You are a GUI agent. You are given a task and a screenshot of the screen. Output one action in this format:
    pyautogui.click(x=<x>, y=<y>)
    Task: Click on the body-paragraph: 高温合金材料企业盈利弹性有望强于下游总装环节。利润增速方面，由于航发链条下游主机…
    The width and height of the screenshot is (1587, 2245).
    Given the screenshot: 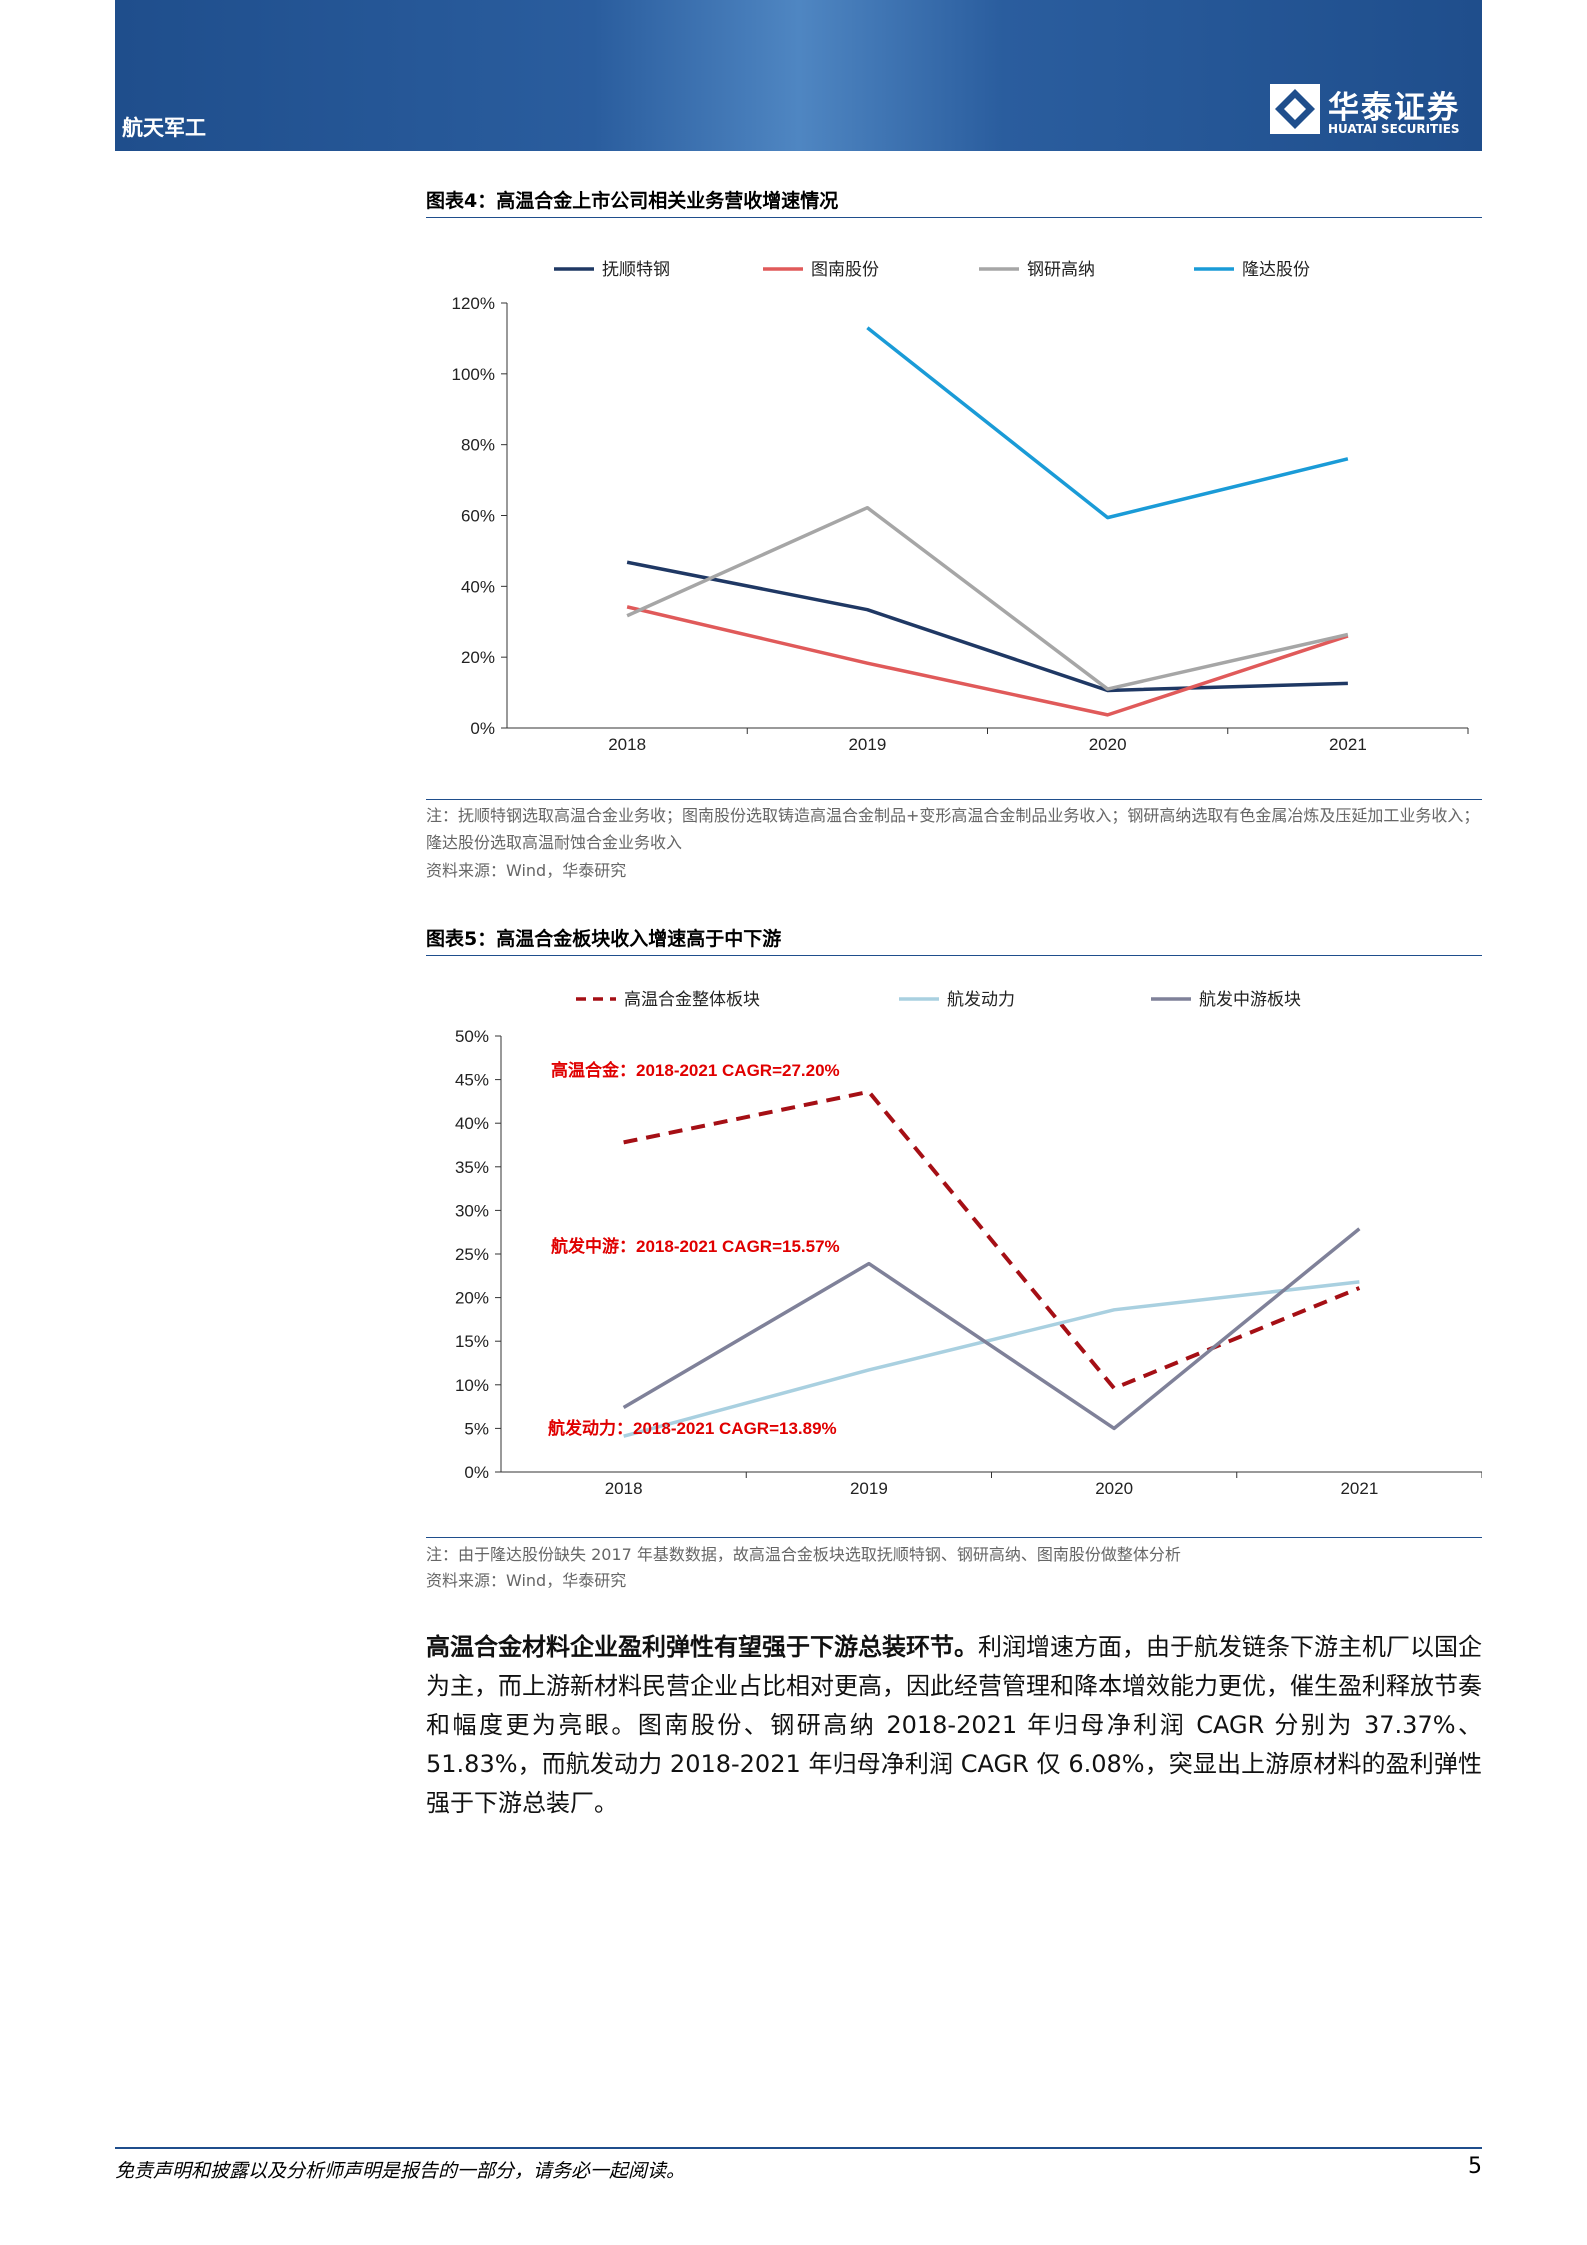 What is the action you would take?
    pyautogui.click(x=954, y=1725)
    